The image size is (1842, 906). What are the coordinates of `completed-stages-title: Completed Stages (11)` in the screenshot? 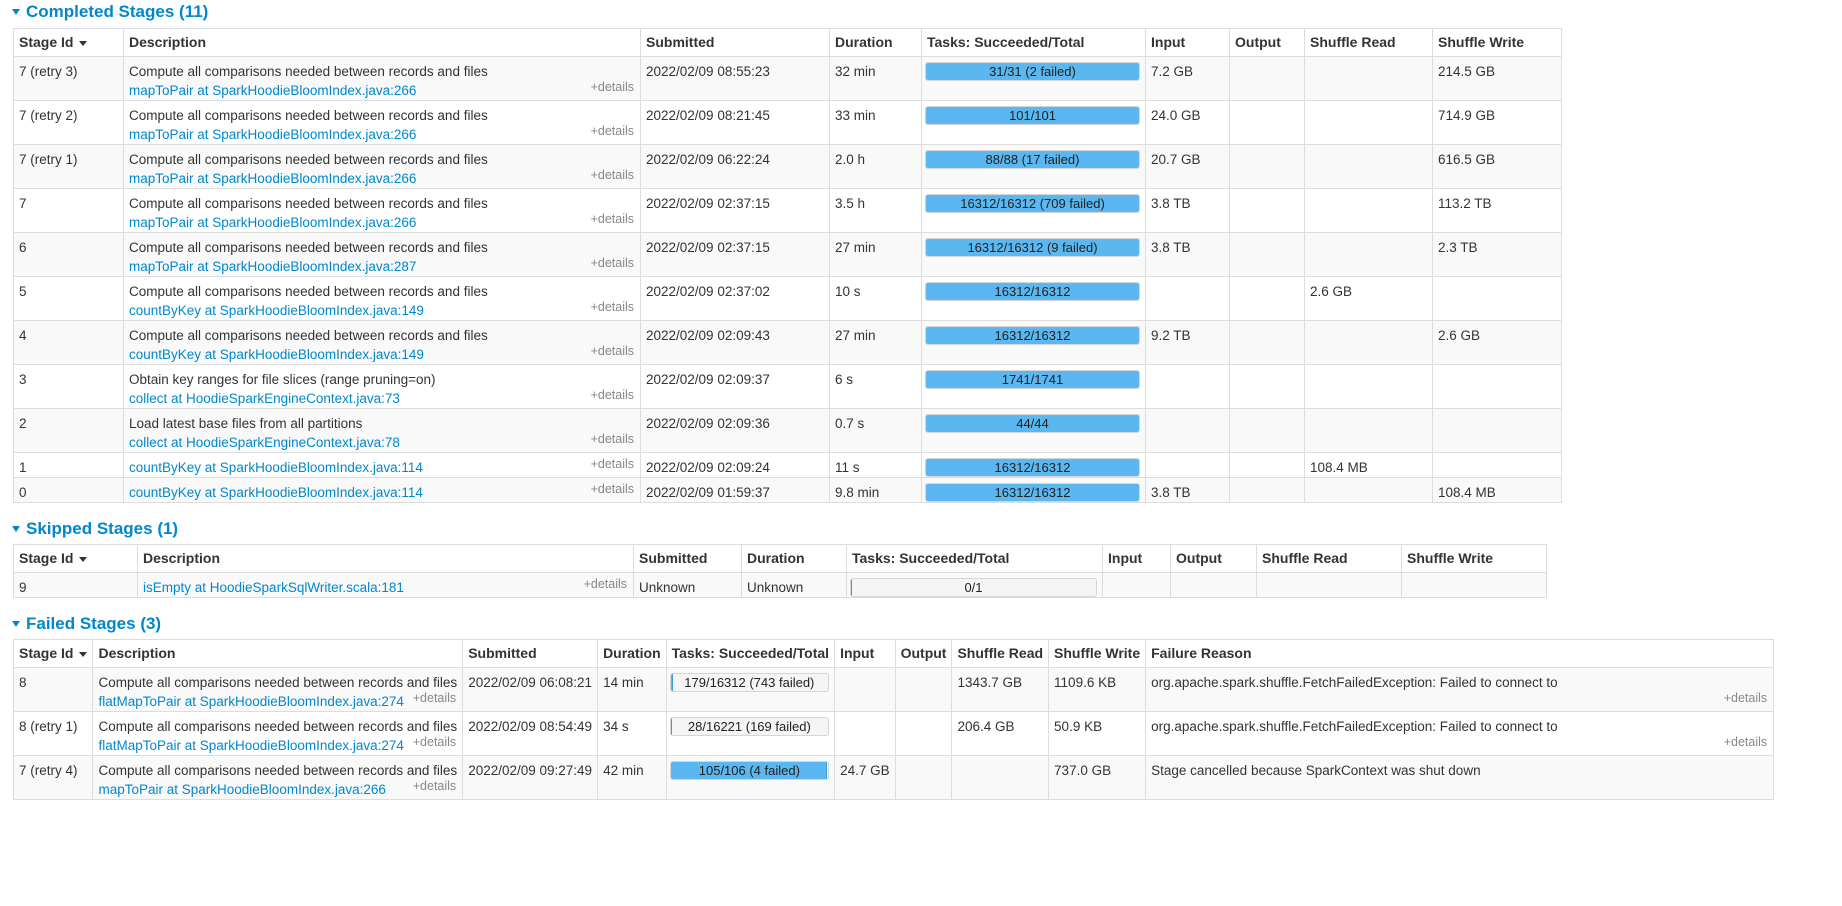 It's located at (921, 12).